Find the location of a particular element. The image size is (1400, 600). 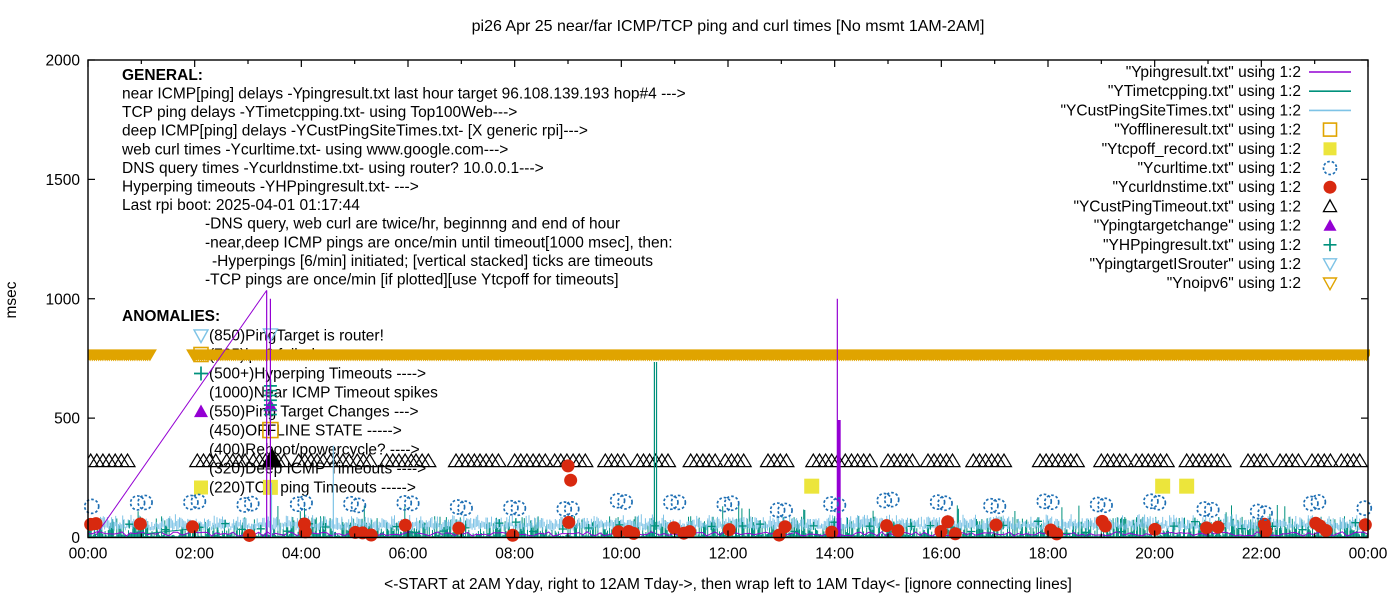

point-layer is located at coordinates (728, 500).